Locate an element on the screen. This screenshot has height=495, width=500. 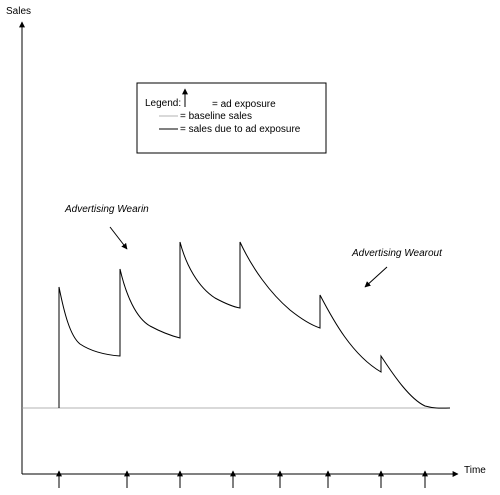
legend-exposure-label: = ad exposure is located at coordinates (244, 104).